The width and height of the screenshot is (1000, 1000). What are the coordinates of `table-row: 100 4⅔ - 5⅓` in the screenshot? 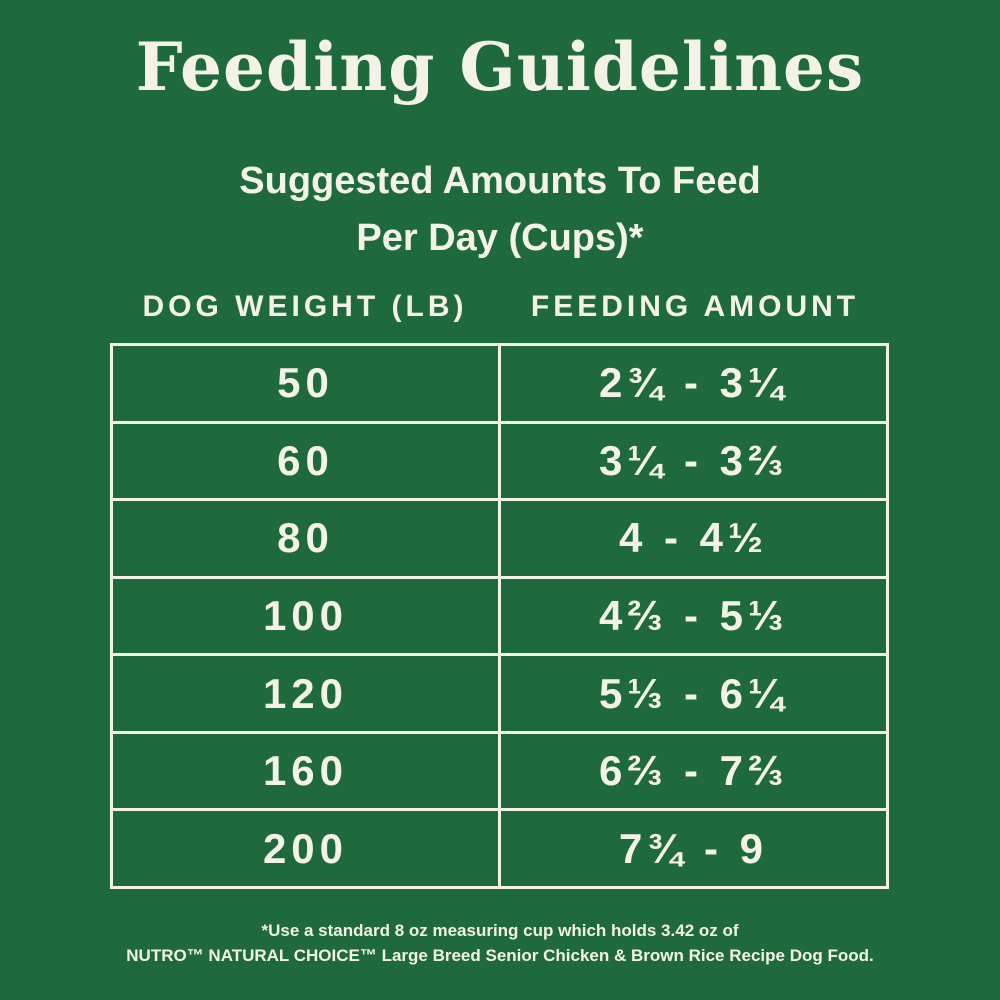 It's located at (499, 616).